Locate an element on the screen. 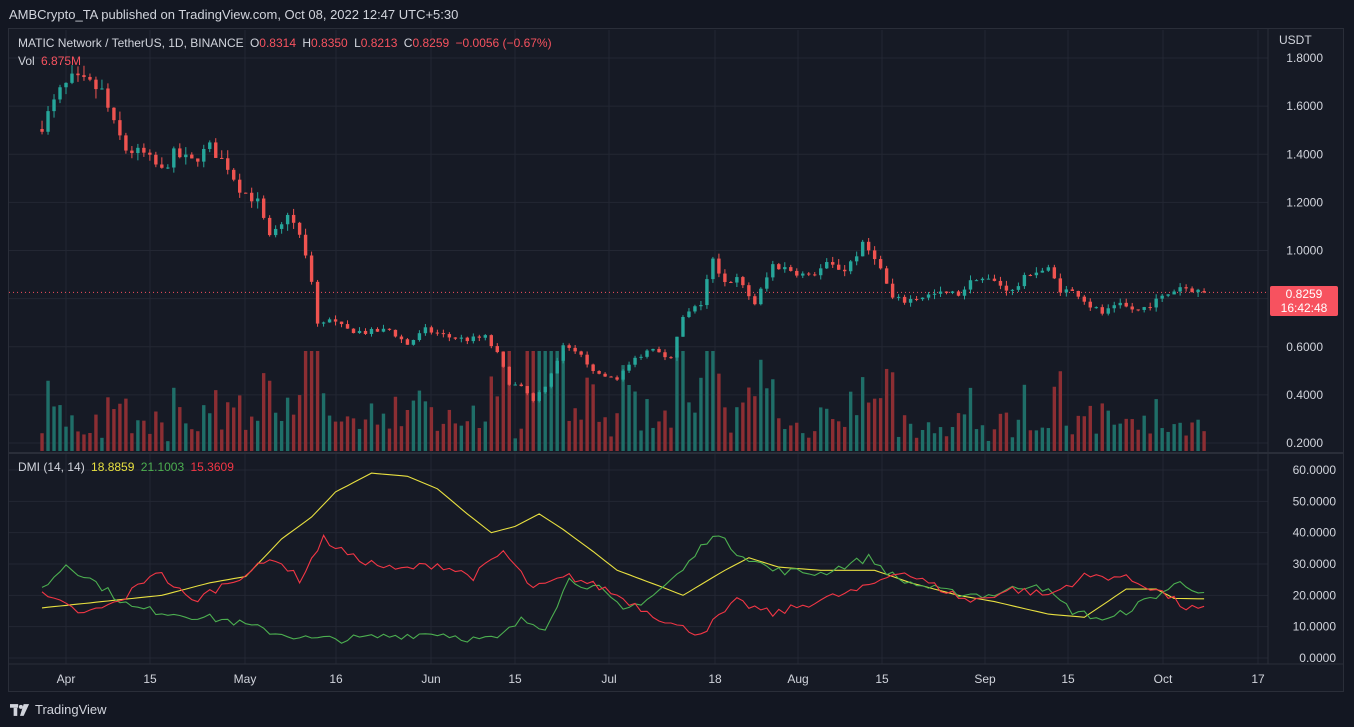 The width and height of the screenshot is (1354, 727). dmi-tick-label: 60.0000 is located at coordinates (1315, 470).